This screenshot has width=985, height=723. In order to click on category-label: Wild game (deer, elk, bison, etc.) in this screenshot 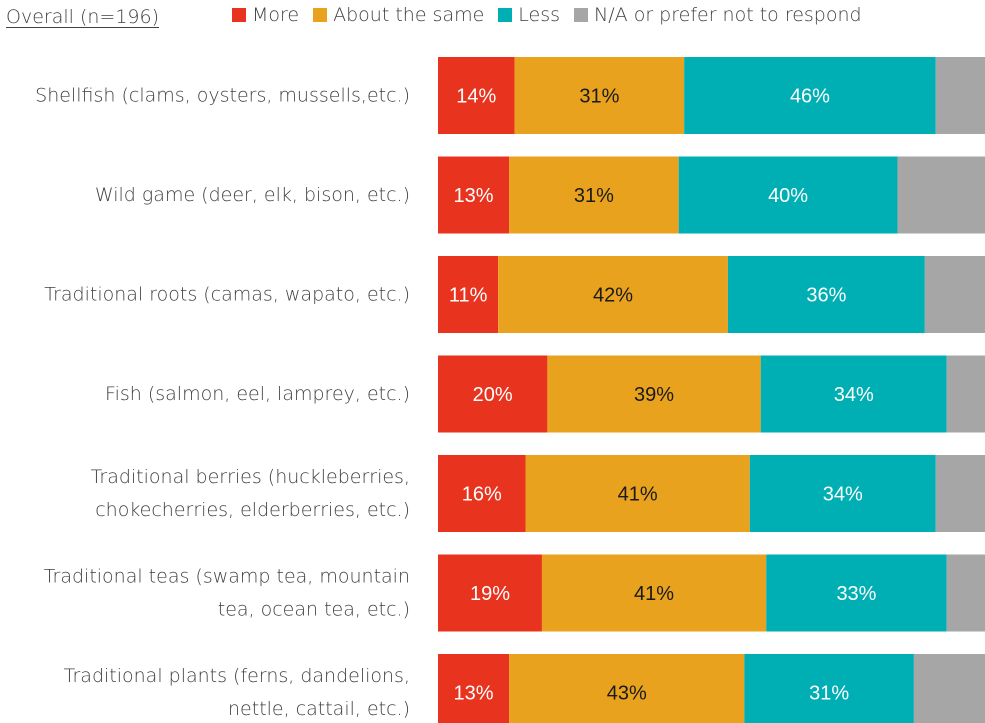, I will do `click(252, 195)`.